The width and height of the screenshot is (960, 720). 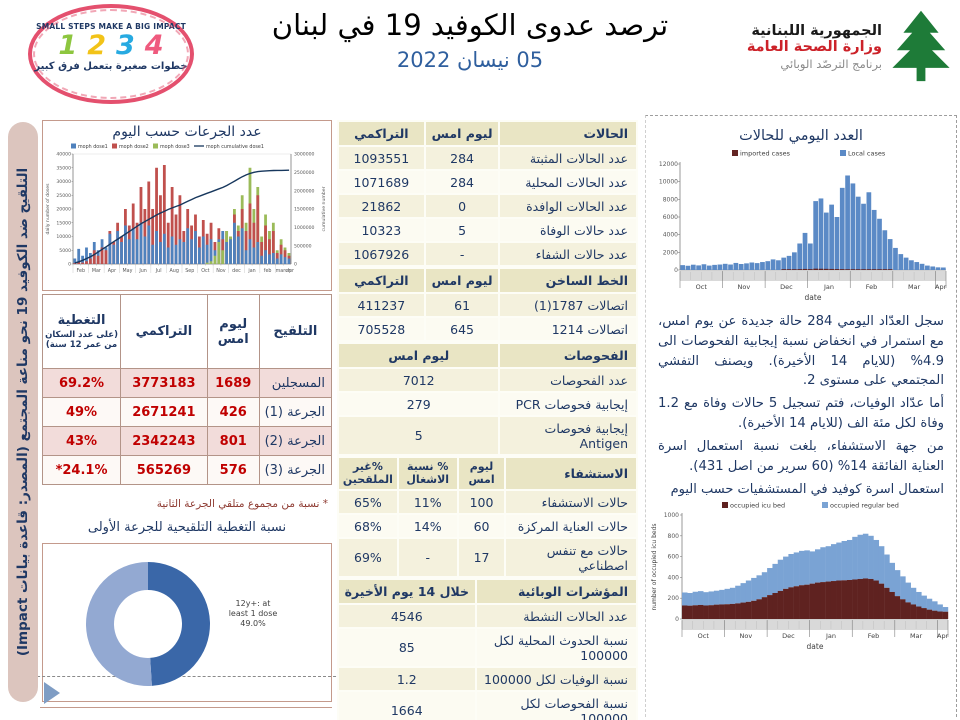 What do you see at coordinates (381, 254) in the screenshot?
I see `row-value: 1067926` at bounding box center [381, 254].